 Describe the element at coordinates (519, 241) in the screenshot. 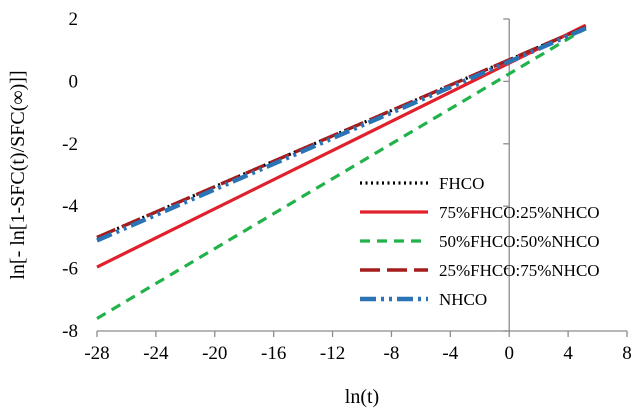

I see `legend-label: 50%FHCO:50%NHCO` at that location.